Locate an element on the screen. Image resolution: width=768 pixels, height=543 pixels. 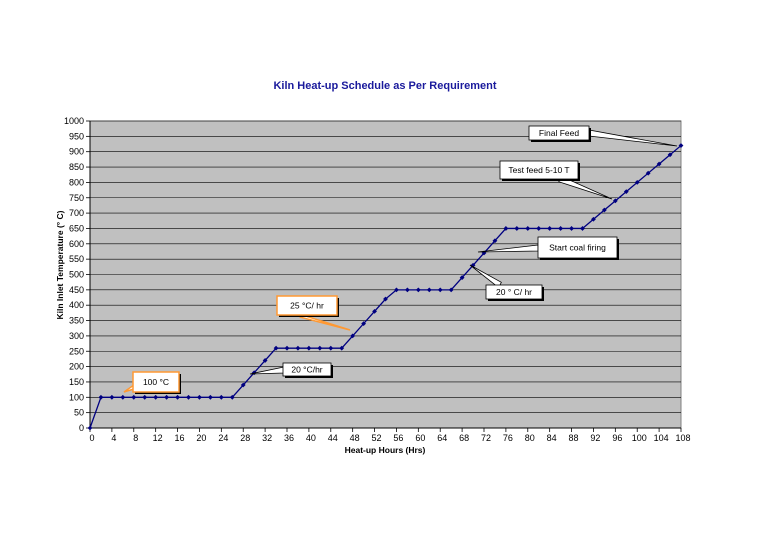
x-tick-label: 76 is located at coordinates (508, 438).